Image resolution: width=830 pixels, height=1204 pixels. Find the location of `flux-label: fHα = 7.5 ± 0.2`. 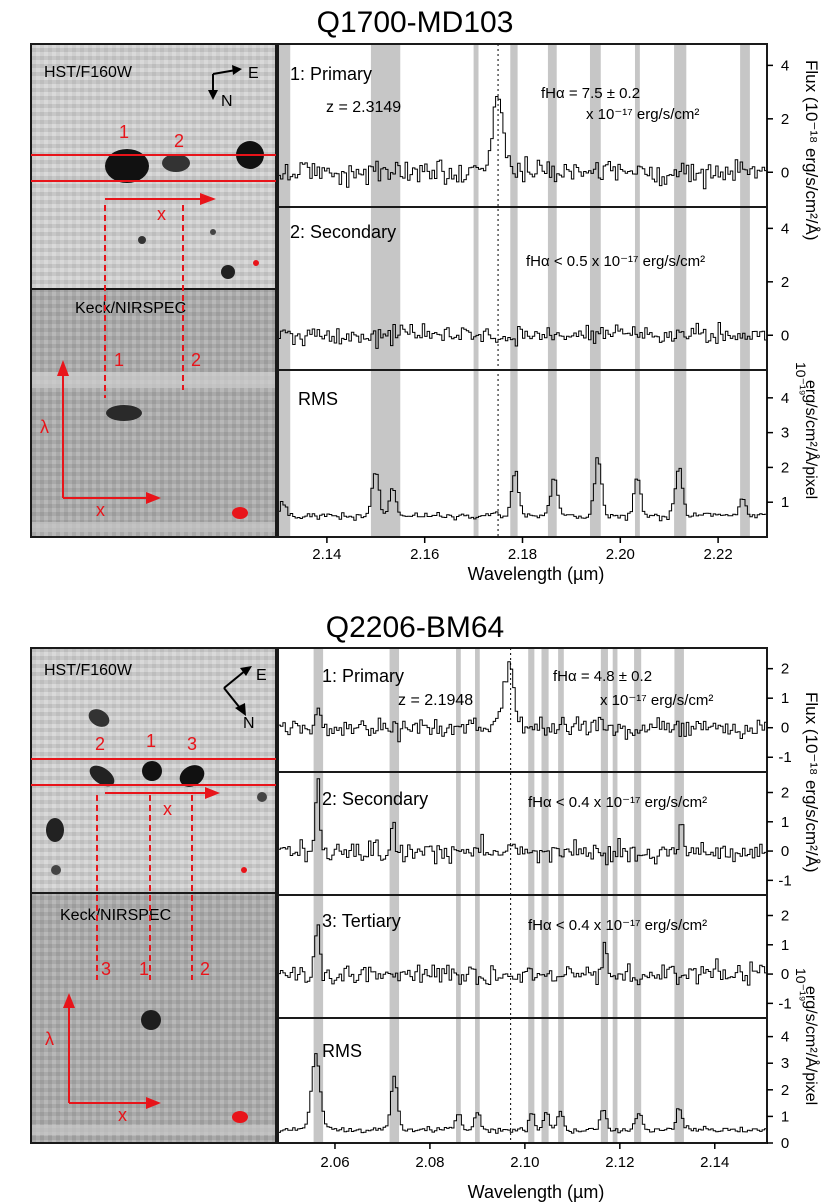

flux-label: fHα = 7.5 ± 0.2 is located at coordinates (590, 93).